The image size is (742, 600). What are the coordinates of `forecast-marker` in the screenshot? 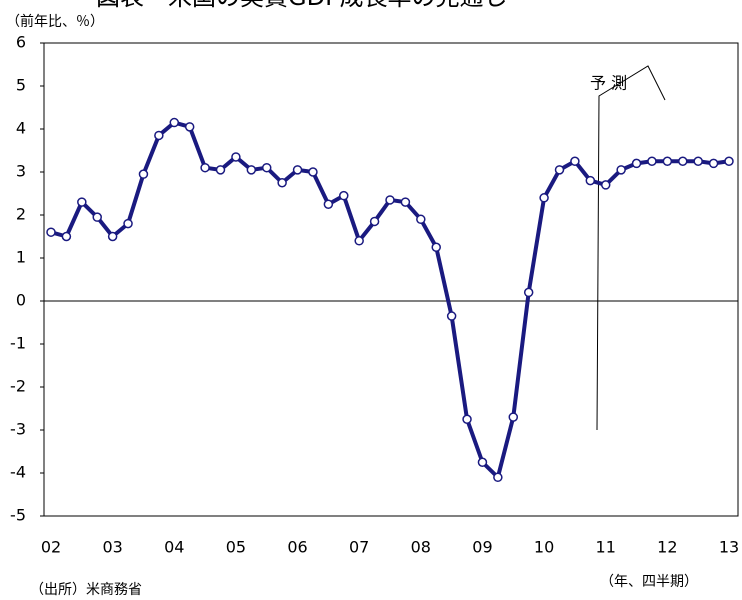 It's located at (631, 248).